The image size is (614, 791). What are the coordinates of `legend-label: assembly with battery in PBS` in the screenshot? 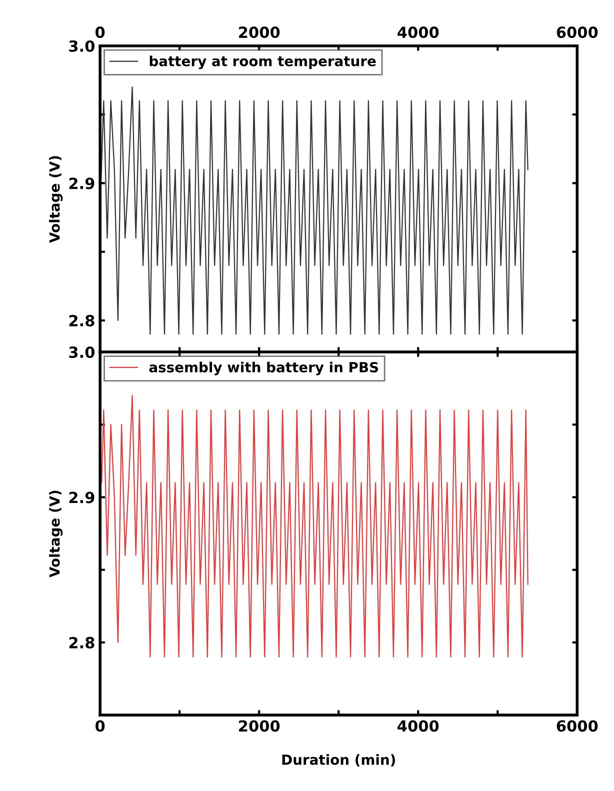 It's located at (263, 369).